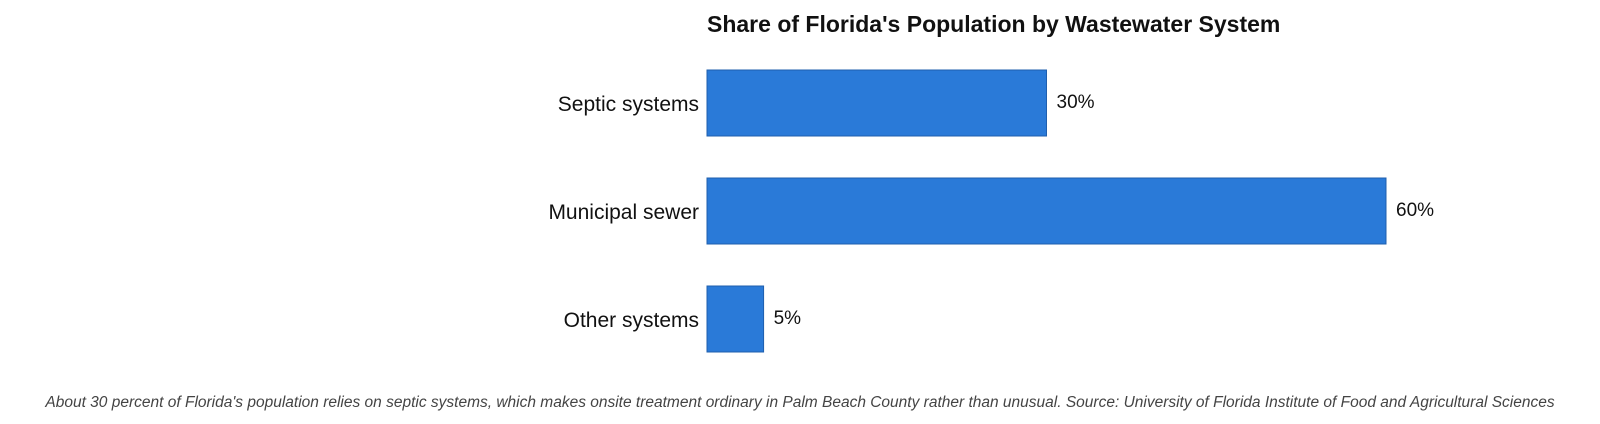  What do you see at coordinates (628, 104) in the screenshot?
I see `category-label: Septic systems` at bounding box center [628, 104].